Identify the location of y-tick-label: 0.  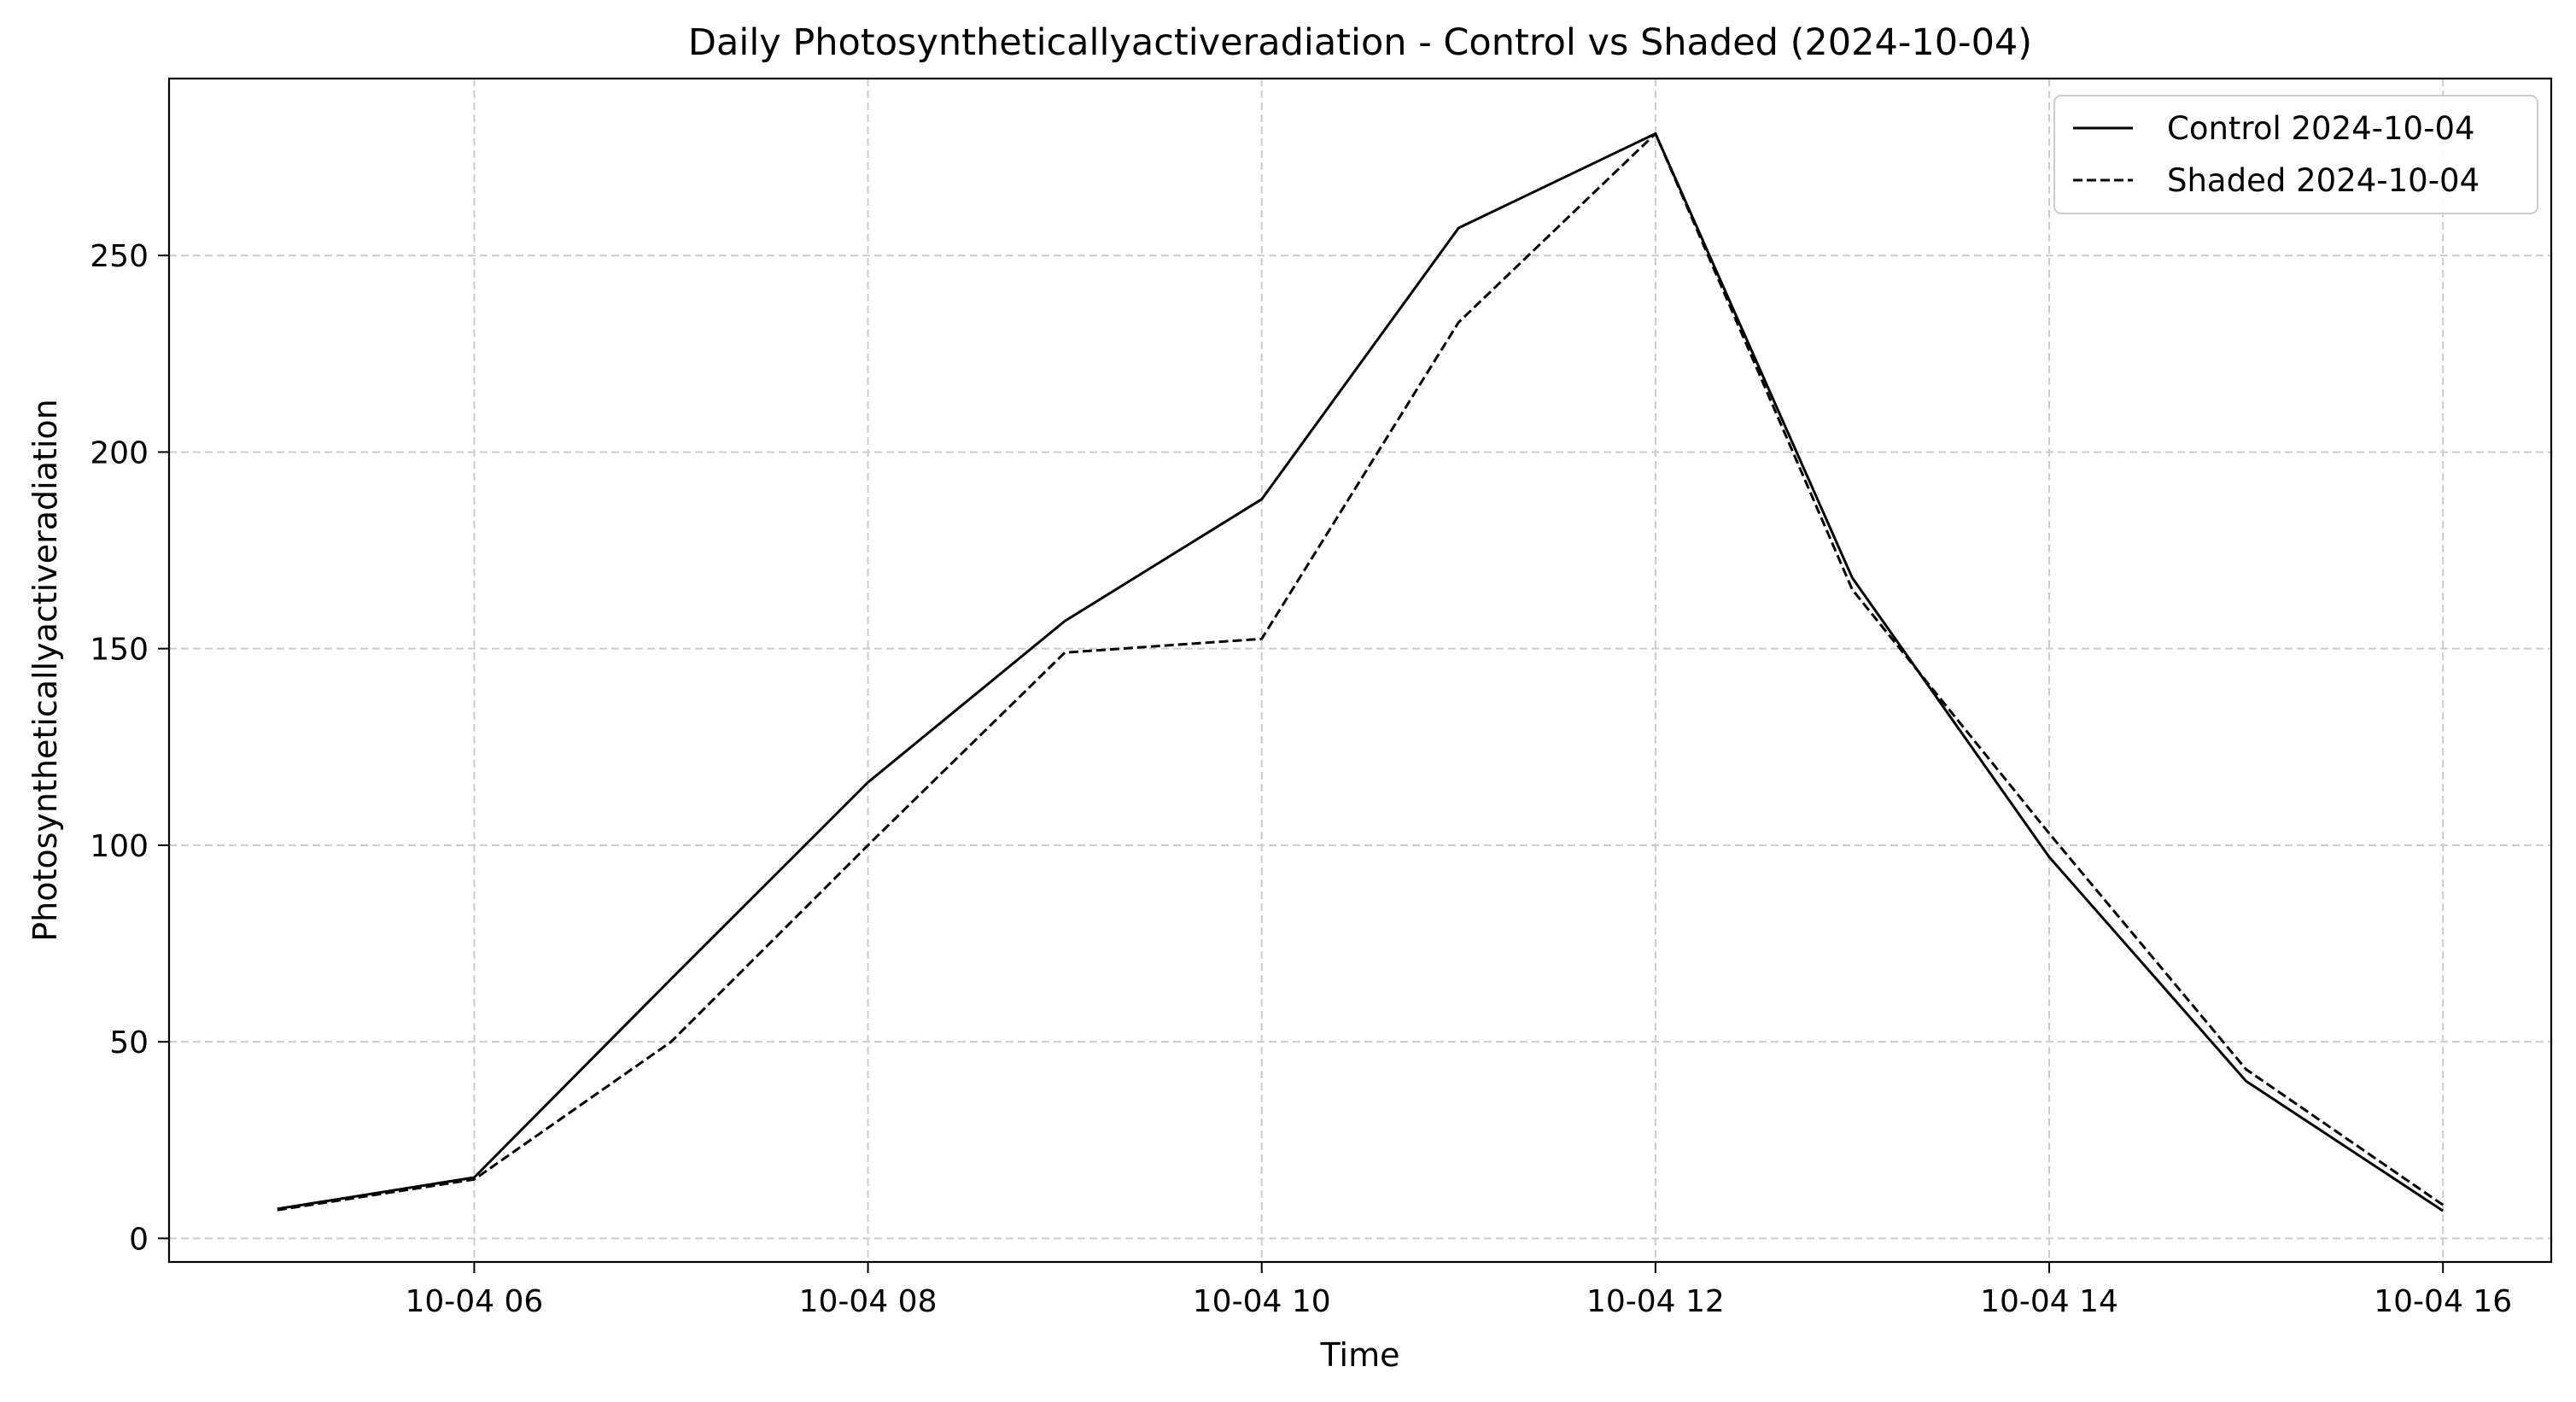
(139, 1240).